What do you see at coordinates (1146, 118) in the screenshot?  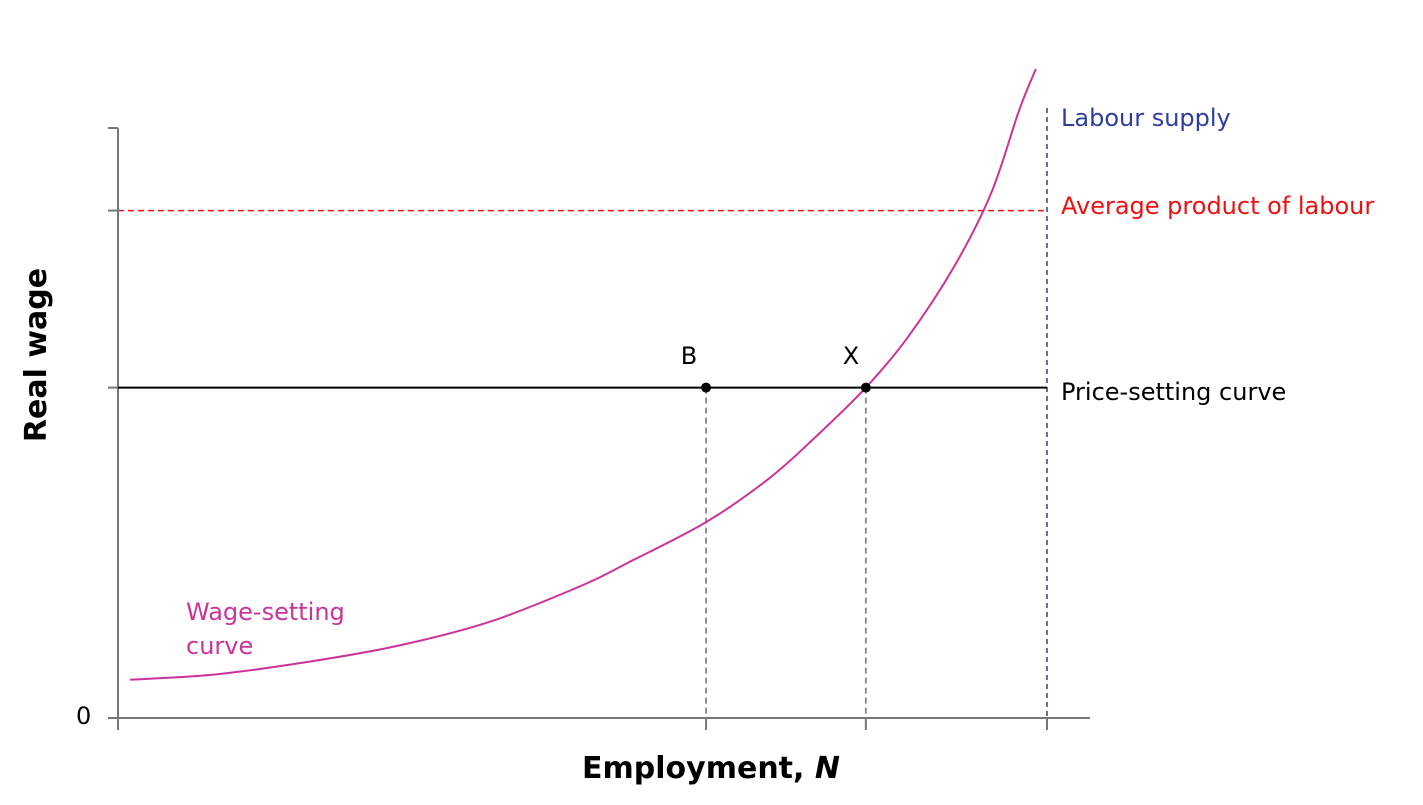 I see `labour-supply-label: Labour supply` at bounding box center [1146, 118].